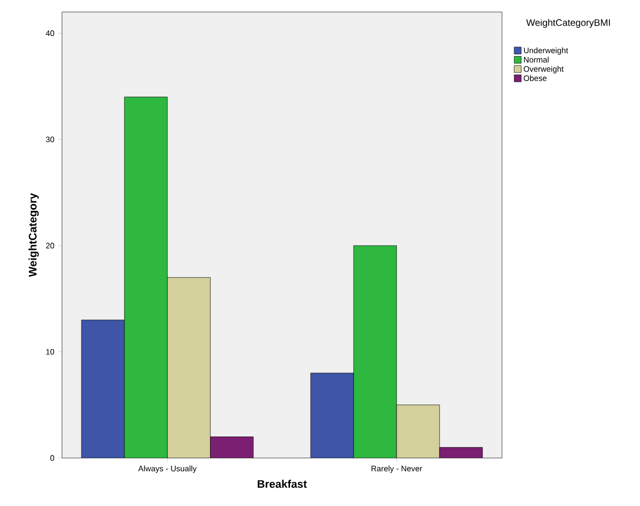 This screenshot has height=506, width=640. What do you see at coordinates (568, 23) in the screenshot?
I see `legend-title: WeightCategoryBMI` at bounding box center [568, 23].